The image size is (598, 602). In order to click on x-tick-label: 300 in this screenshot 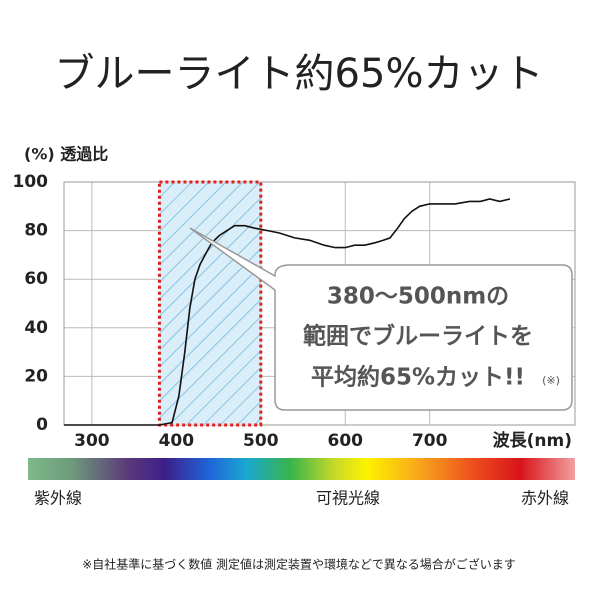, I will do `click(92, 441)`.